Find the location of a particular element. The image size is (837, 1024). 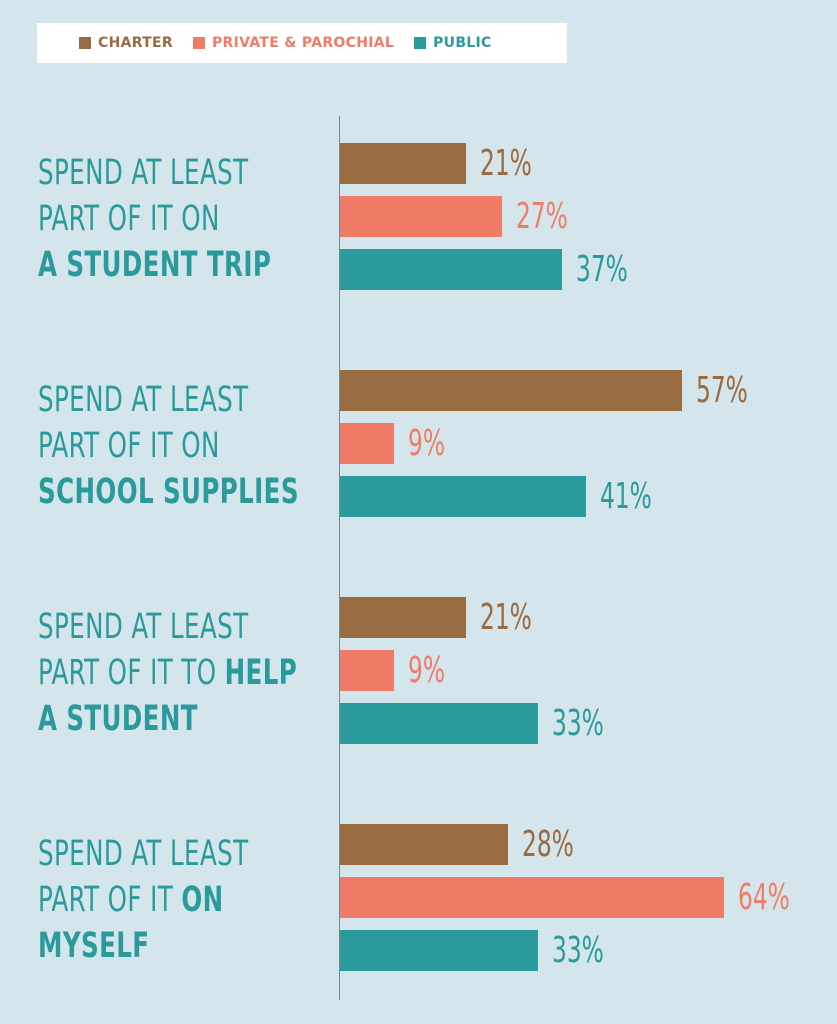

data-label-private-parochial: 27% is located at coordinates (542, 216).